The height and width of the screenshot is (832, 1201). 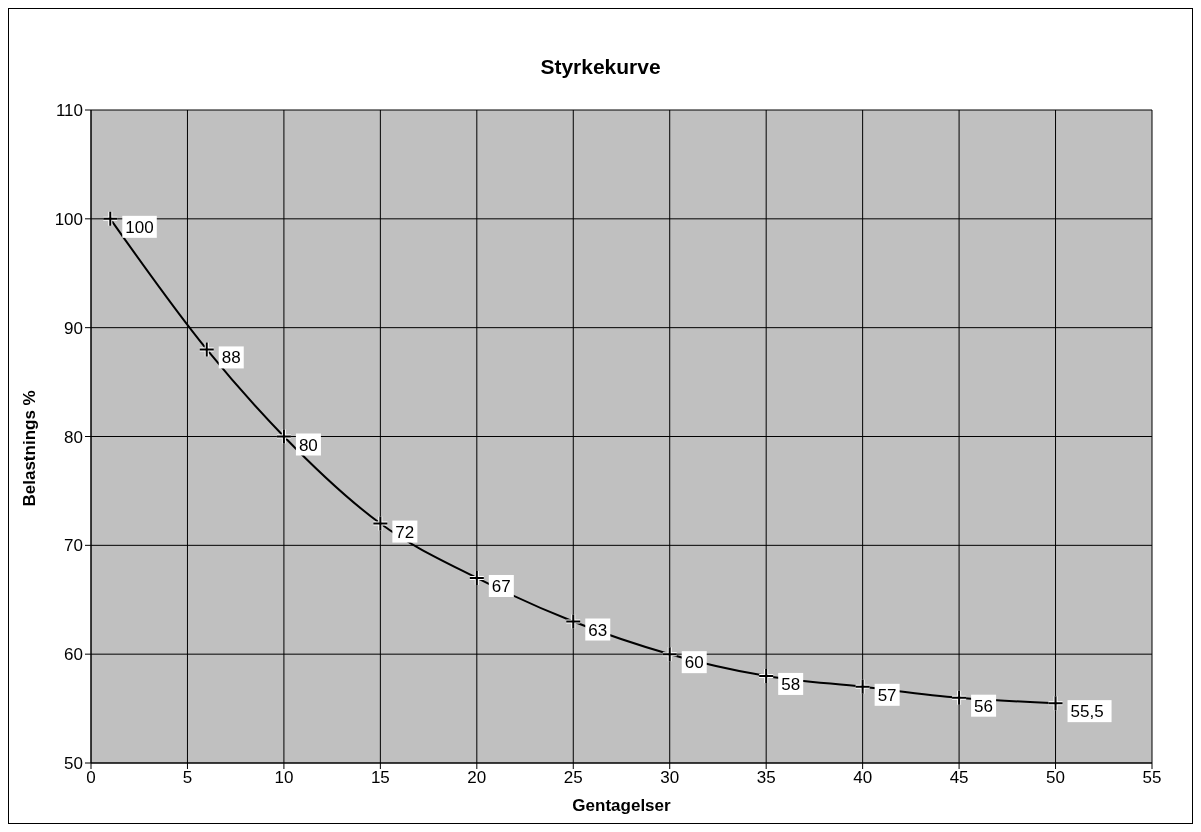 What do you see at coordinates (1087, 712) in the screenshot?
I see `data-label: 55,5` at bounding box center [1087, 712].